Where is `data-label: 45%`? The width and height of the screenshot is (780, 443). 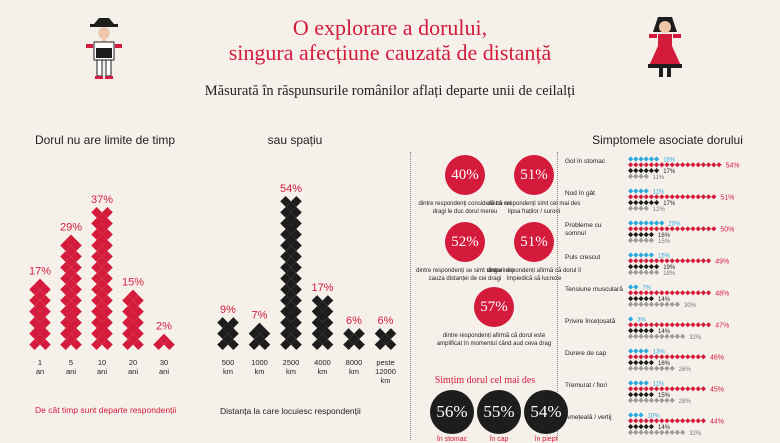
data-label: 45% is located at coordinates (717, 389).